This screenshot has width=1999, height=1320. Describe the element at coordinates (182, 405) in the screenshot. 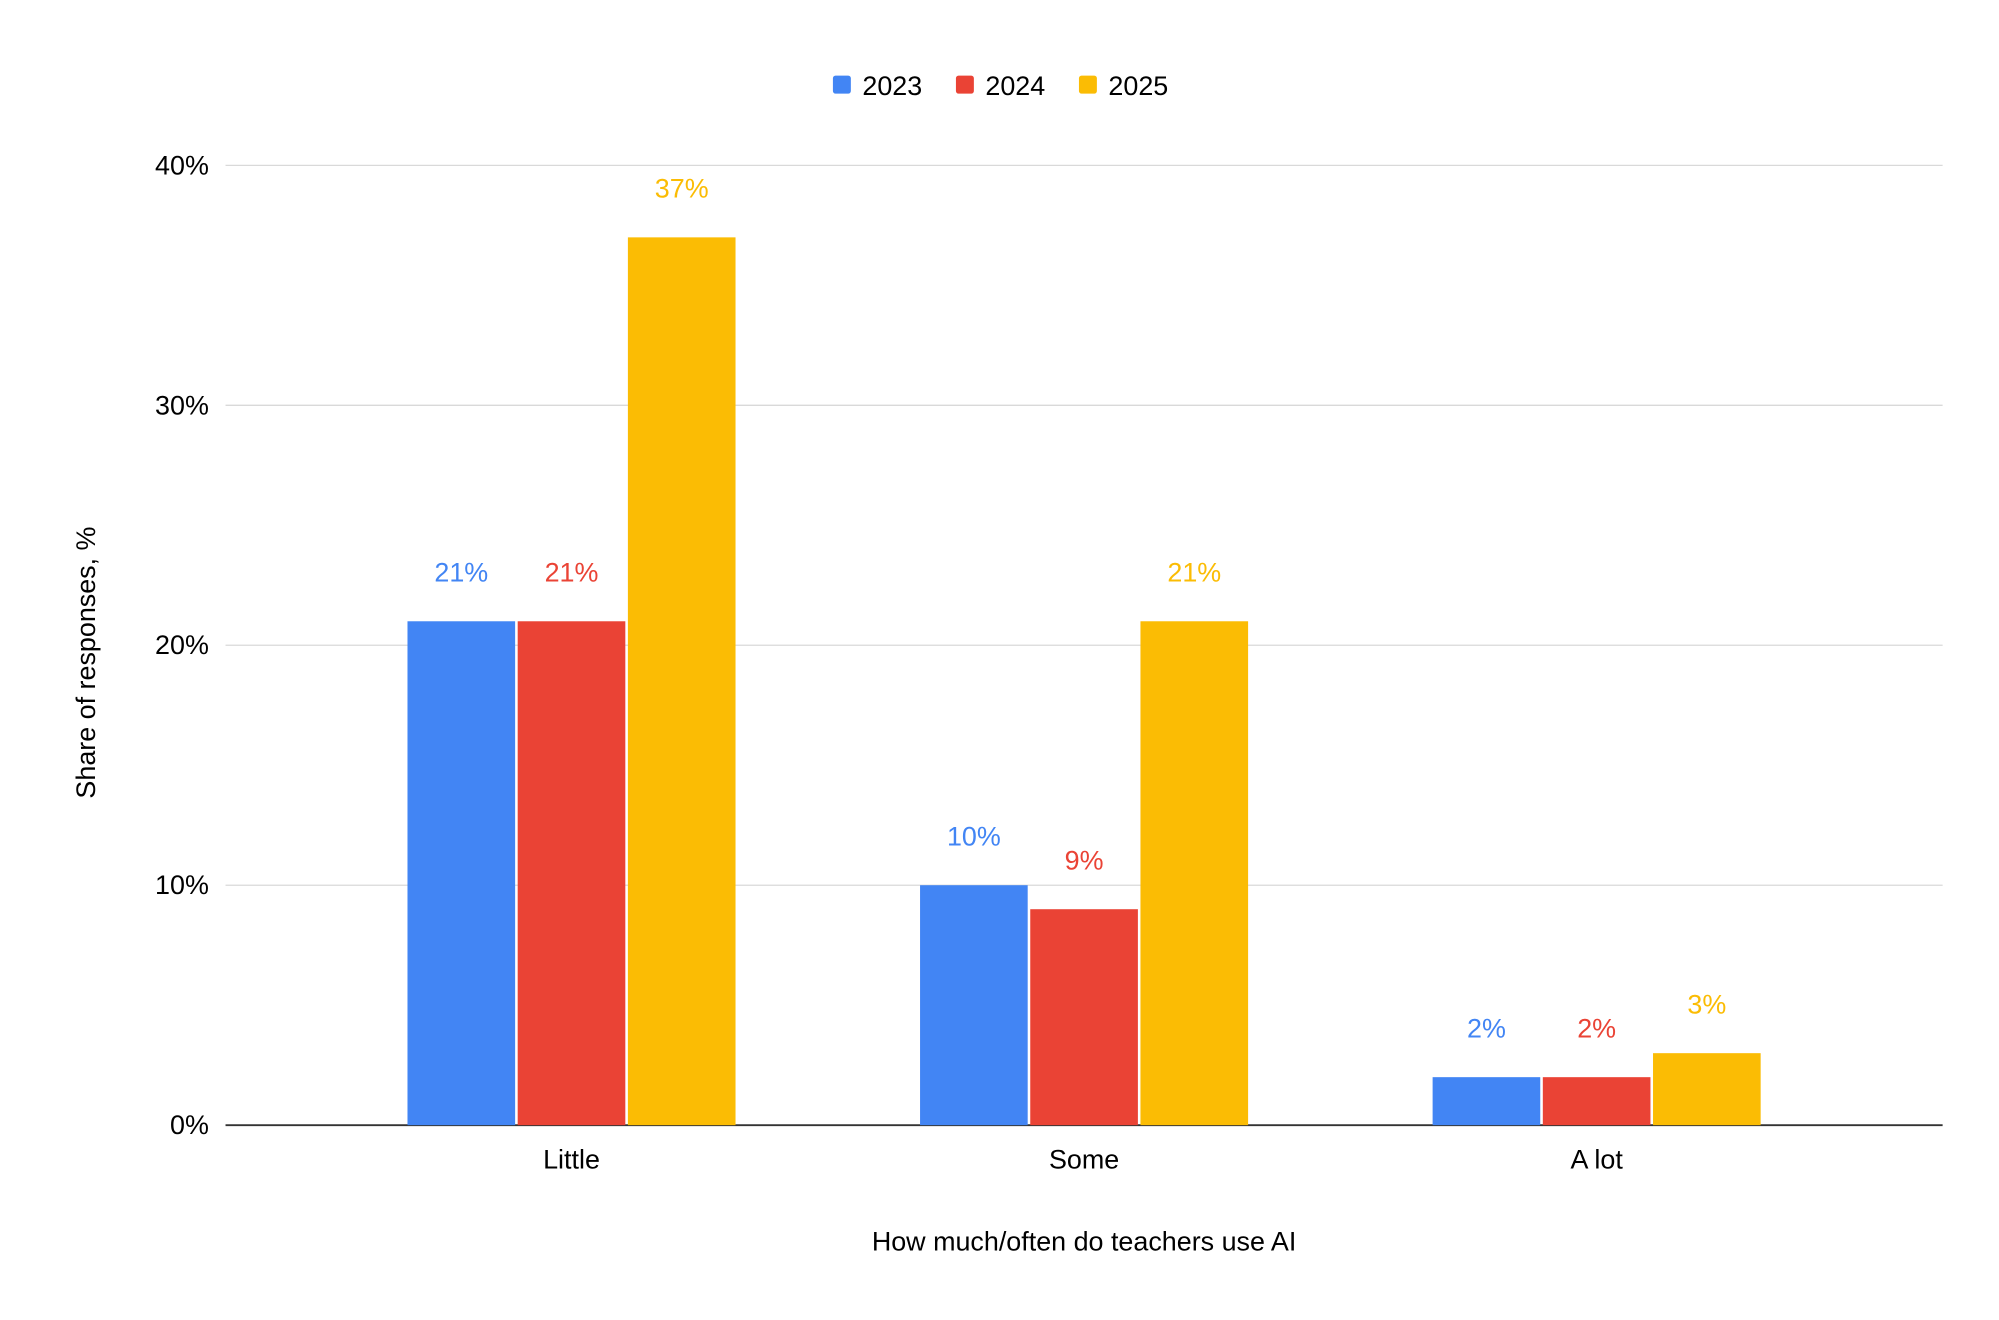

I see `y-tick-label: 30%` at that location.